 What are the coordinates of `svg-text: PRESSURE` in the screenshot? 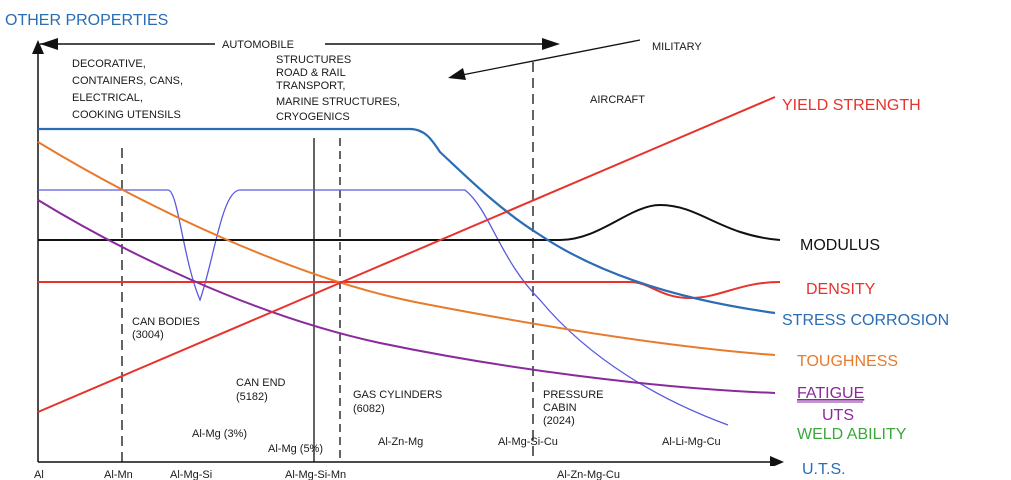 It's located at (573, 395).